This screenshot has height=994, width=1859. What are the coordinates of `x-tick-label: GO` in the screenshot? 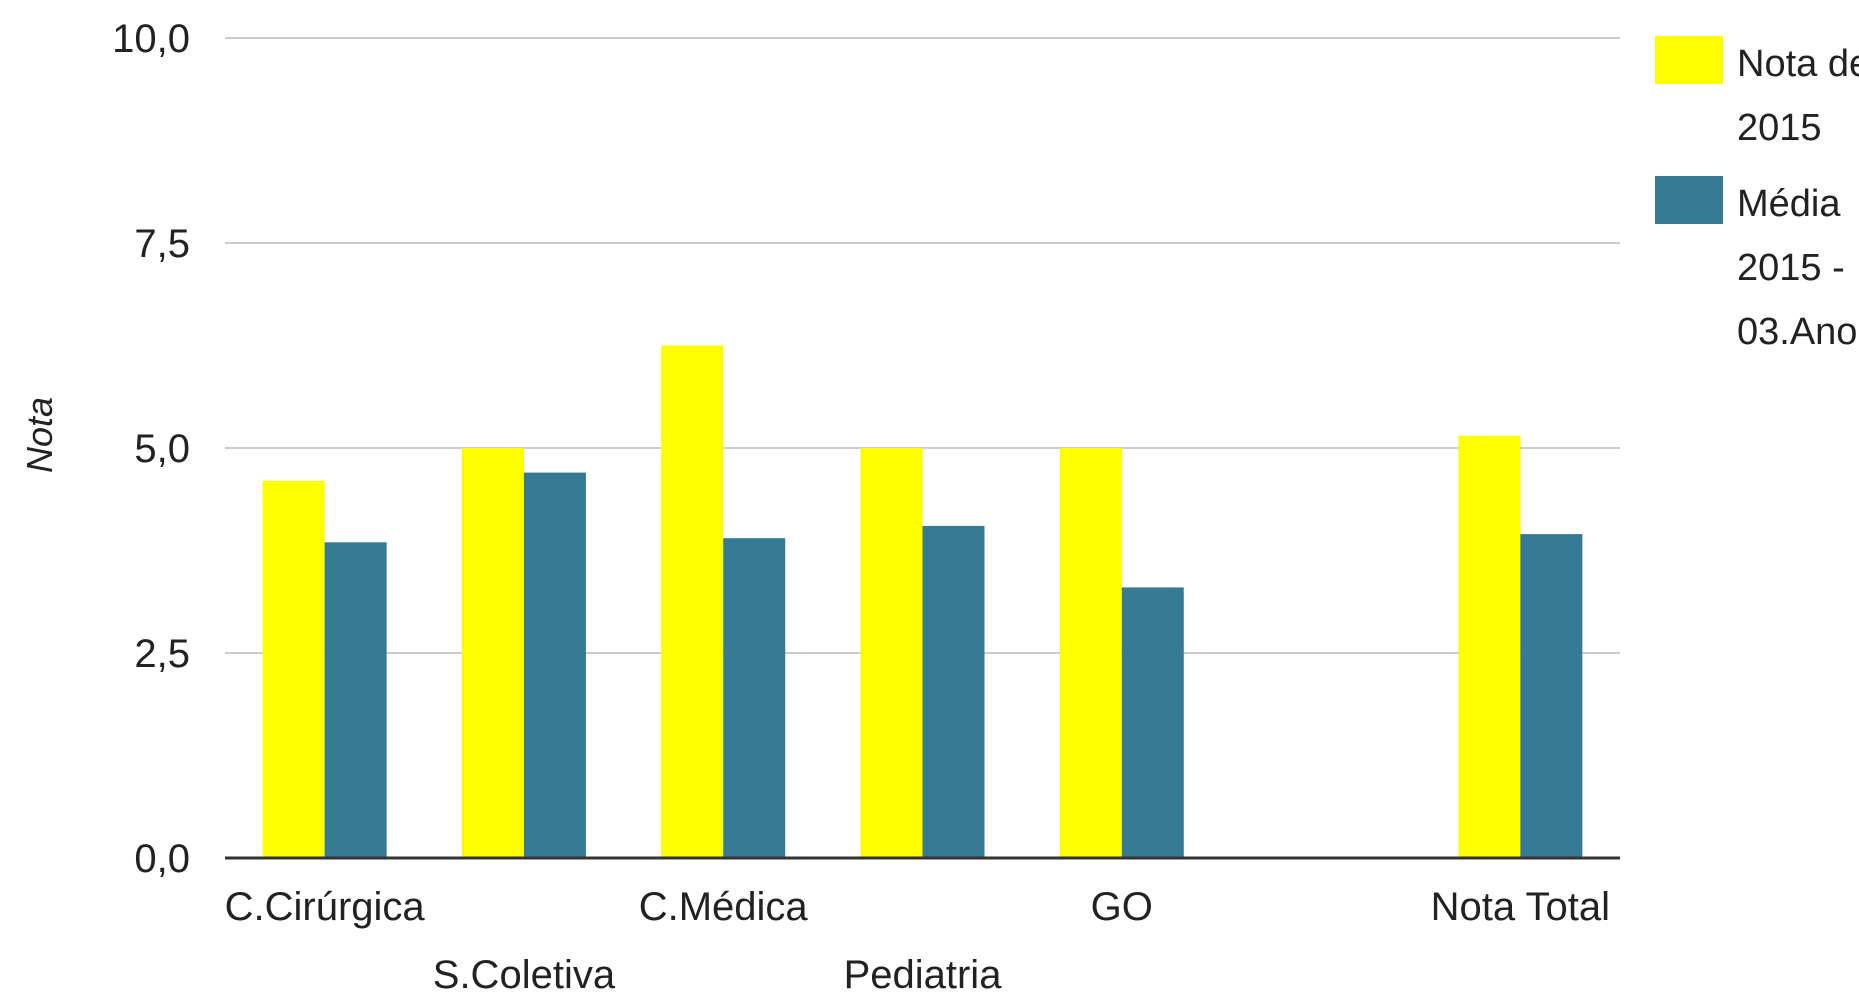 It's located at (1122, 907).